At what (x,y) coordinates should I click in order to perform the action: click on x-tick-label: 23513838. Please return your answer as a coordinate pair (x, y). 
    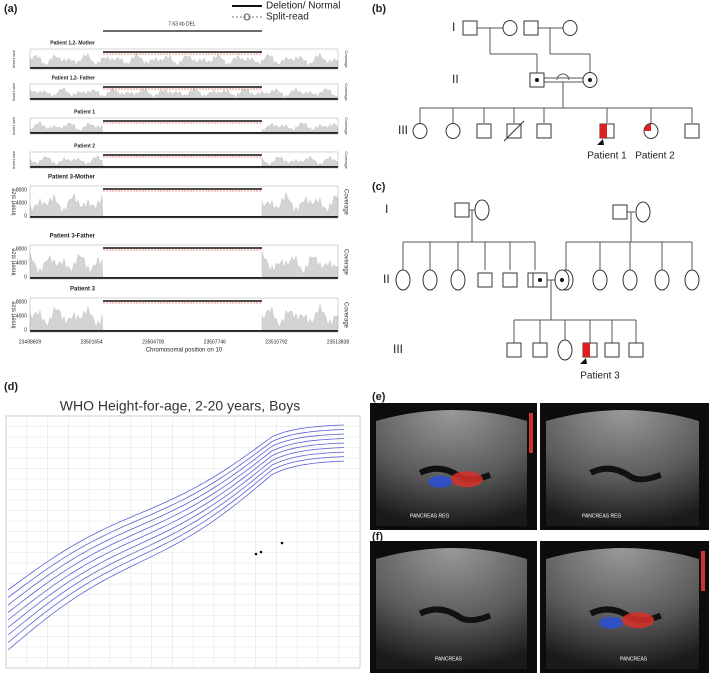
    Looking at the image, I should click on (338, 342).